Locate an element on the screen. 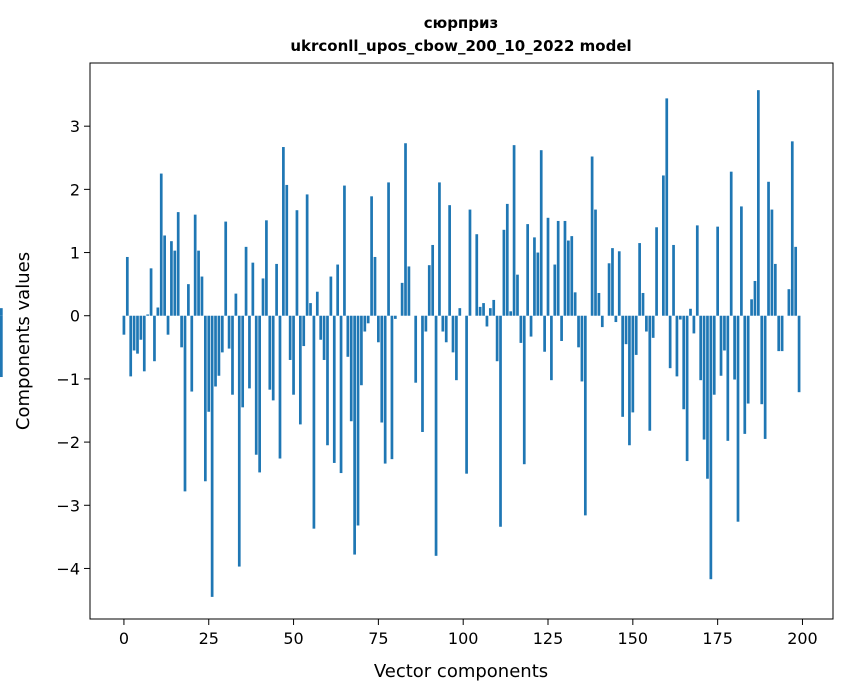  x-axis-label: Vector components is located at coordinates (461, 671).